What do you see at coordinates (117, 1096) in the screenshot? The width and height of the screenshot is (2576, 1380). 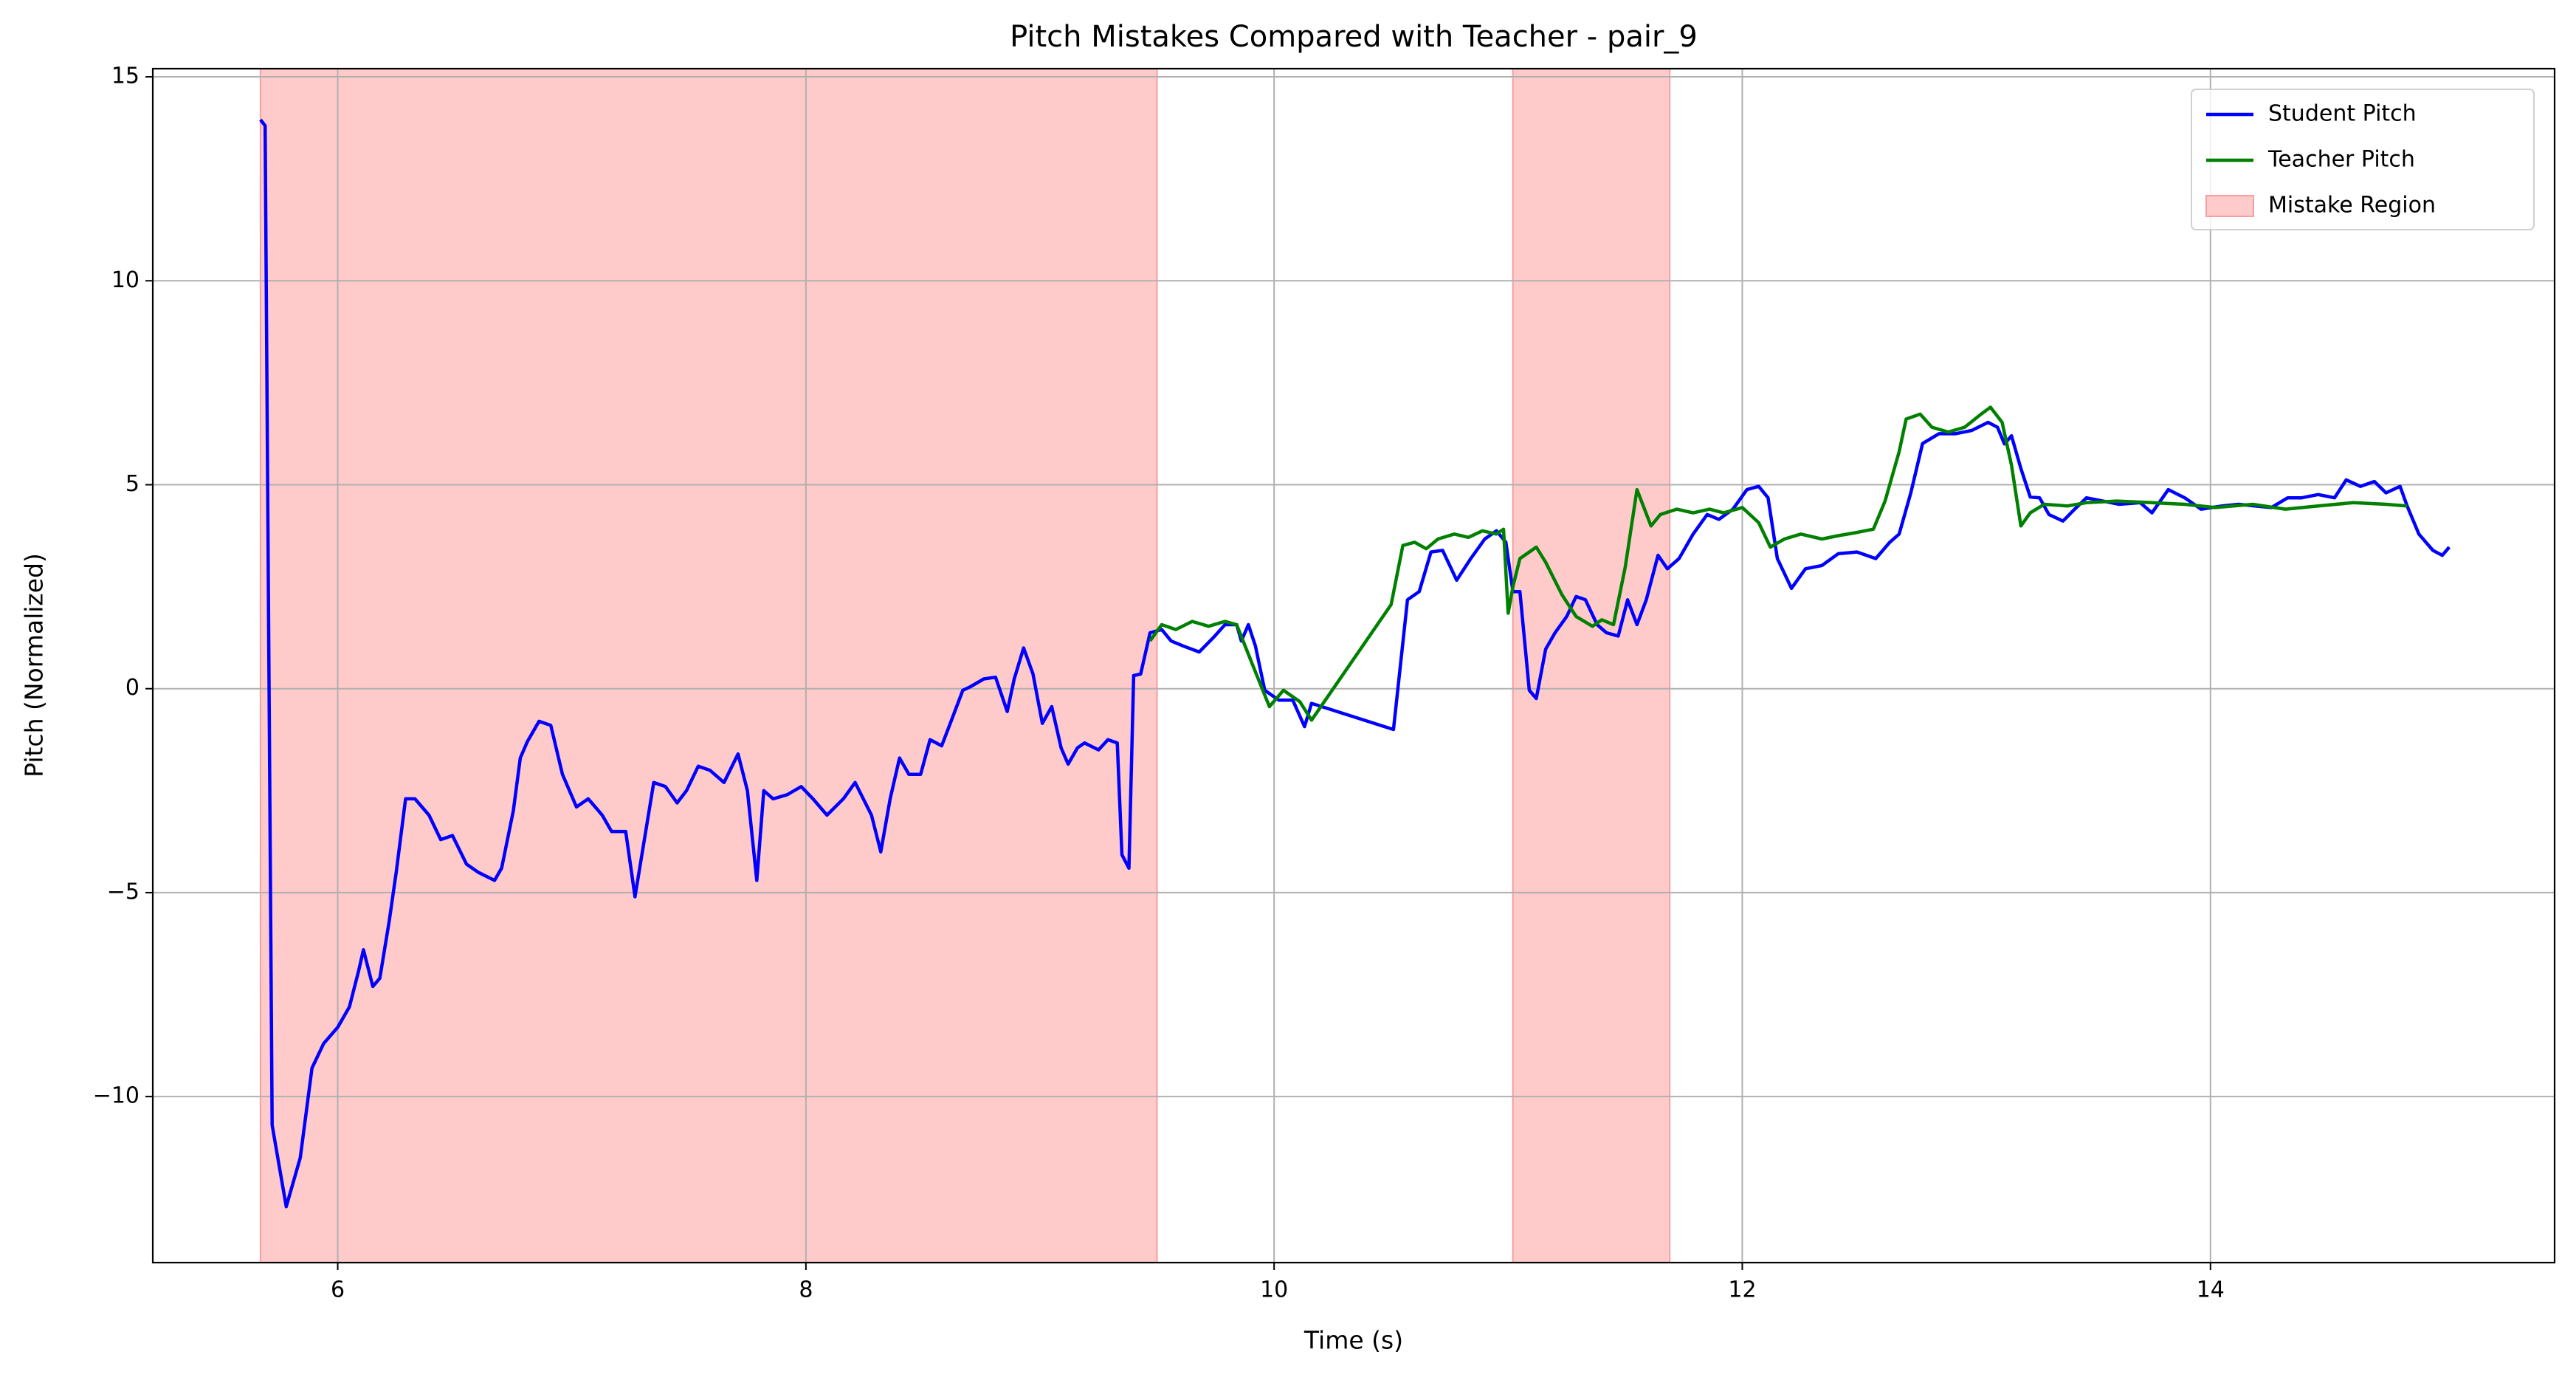 I see `y-tick-label: −10` at bounding box center [117, 1096].